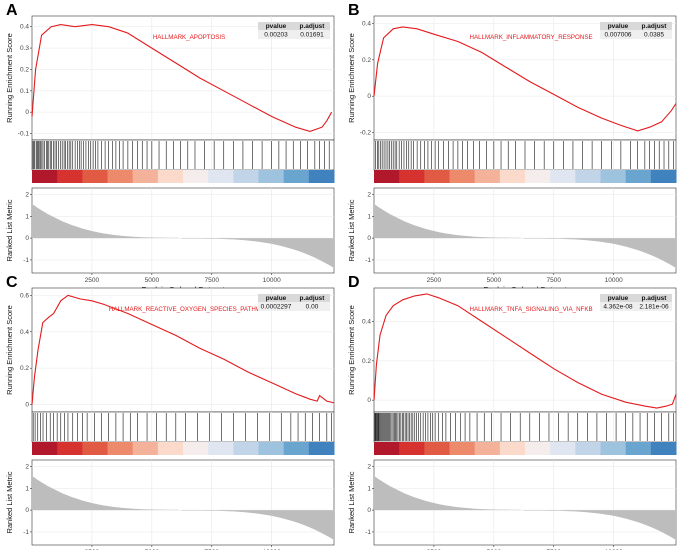  What do you see at coordinates (276, 307) in the screenshot?
I see `stats-pvalue: 0.0002297` at bounding box center [276, 307].